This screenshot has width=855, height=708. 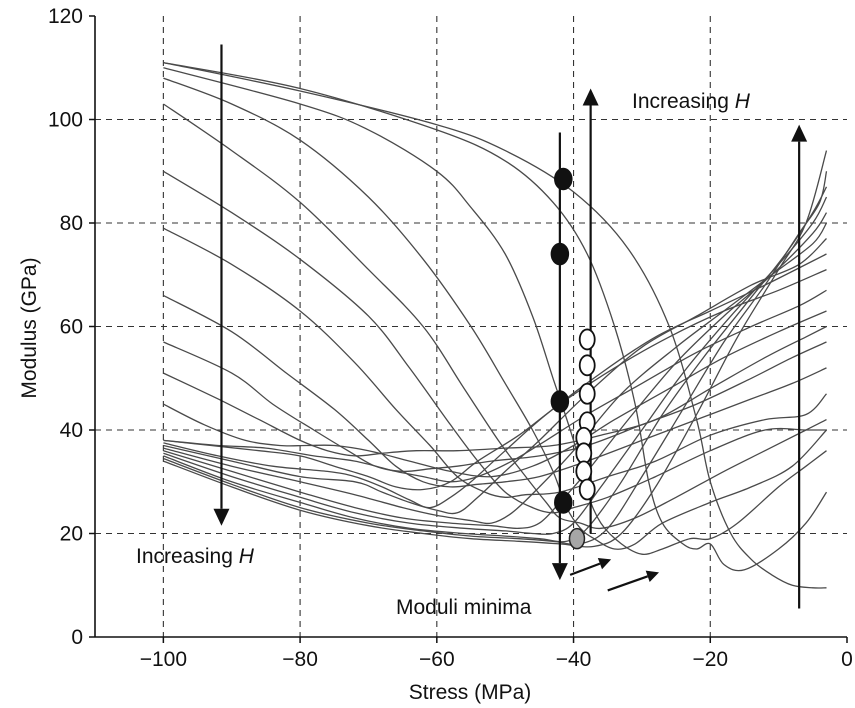 I want to click on marker-points, so click(x=573, y=358).